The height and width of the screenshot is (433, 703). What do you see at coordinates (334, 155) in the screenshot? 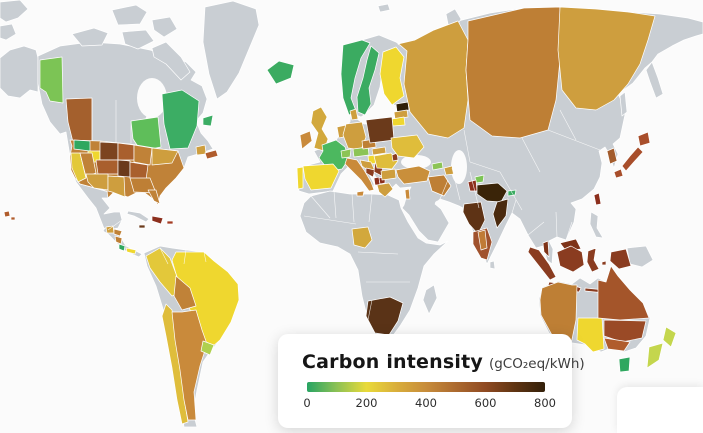
I see `region-france` at bounding box center [334, 155].